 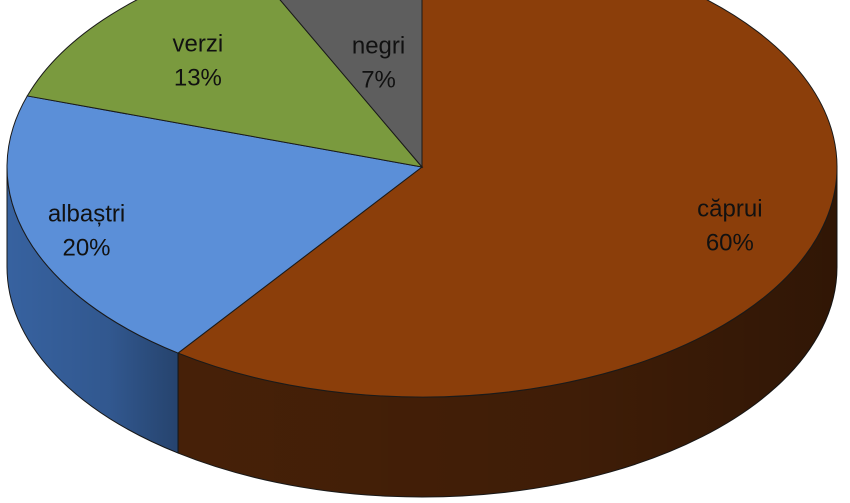 I want to click on slice-label: negri, so click(x=378, y=45).